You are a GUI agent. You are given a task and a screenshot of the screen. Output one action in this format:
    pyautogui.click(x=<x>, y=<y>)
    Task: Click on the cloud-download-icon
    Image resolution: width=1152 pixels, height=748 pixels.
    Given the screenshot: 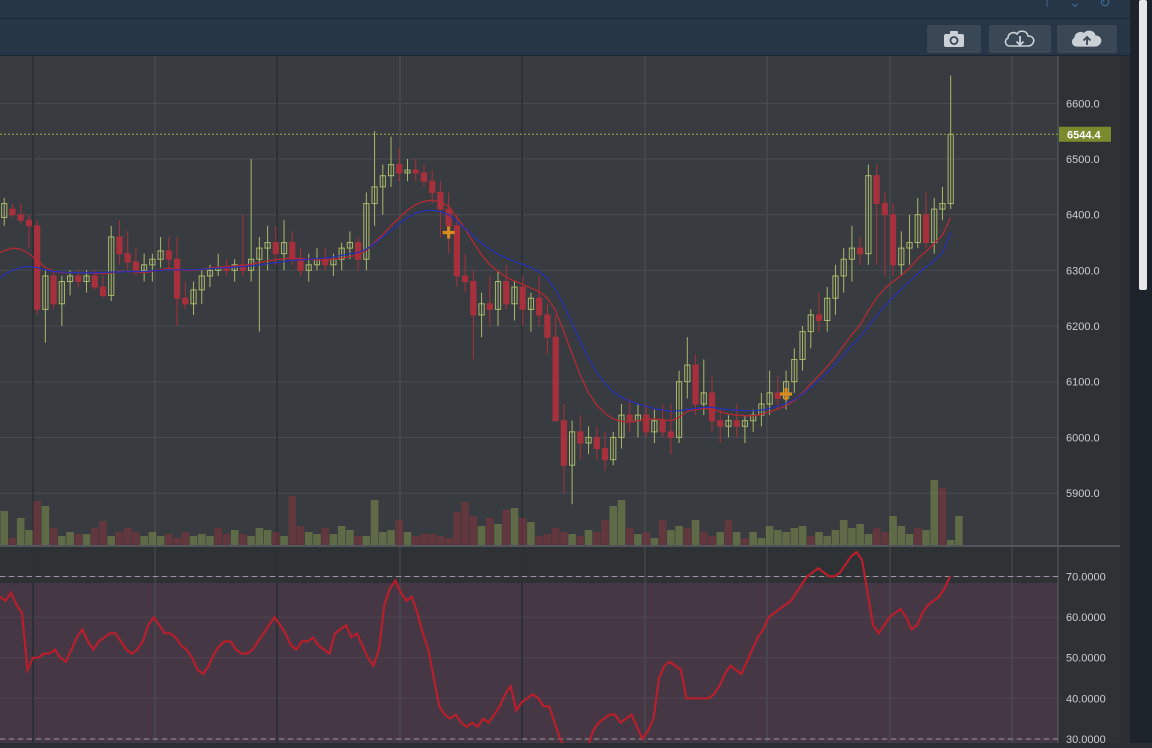 What is the action you would take?
    pyautogui.click(x=1019, y=38)
    